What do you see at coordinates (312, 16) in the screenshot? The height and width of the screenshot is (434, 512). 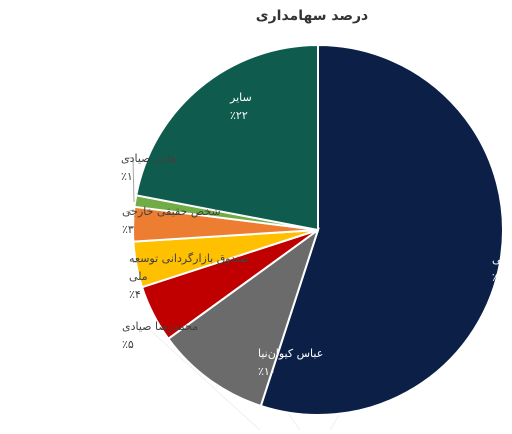 I see `chart-title: درصد سهامداری` at bounding box center [312, 16].